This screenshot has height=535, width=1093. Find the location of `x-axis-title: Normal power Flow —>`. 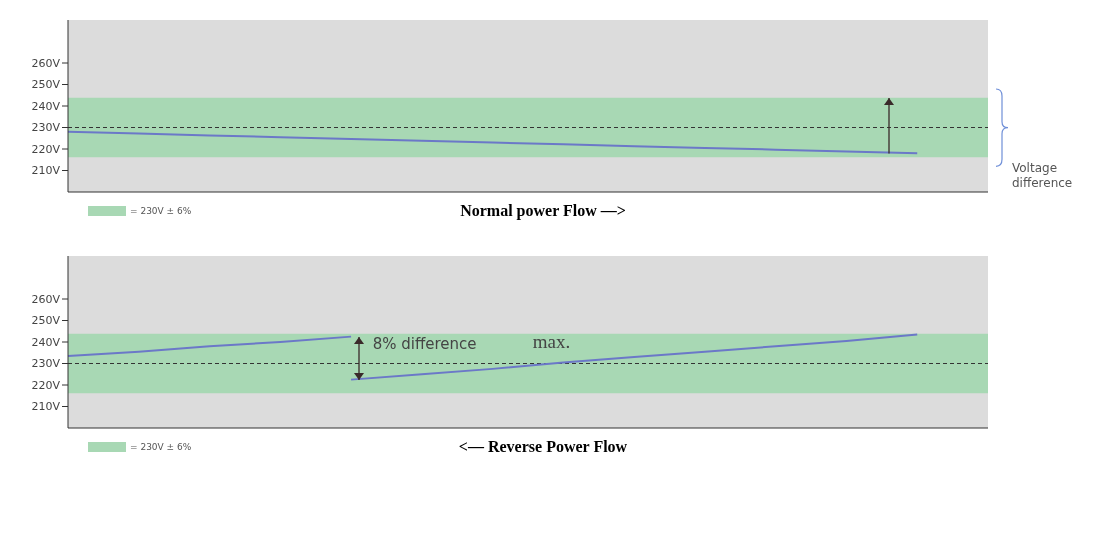

x-axis-title: Normal power Flow —> is located at coordinates (543, 210).